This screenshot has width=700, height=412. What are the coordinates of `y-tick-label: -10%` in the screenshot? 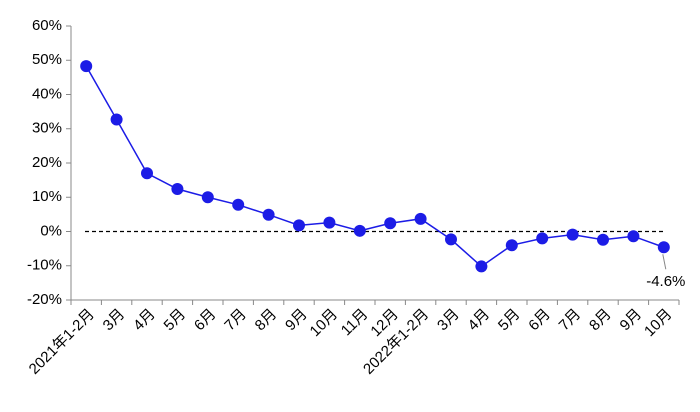 It's located at (44, 265).